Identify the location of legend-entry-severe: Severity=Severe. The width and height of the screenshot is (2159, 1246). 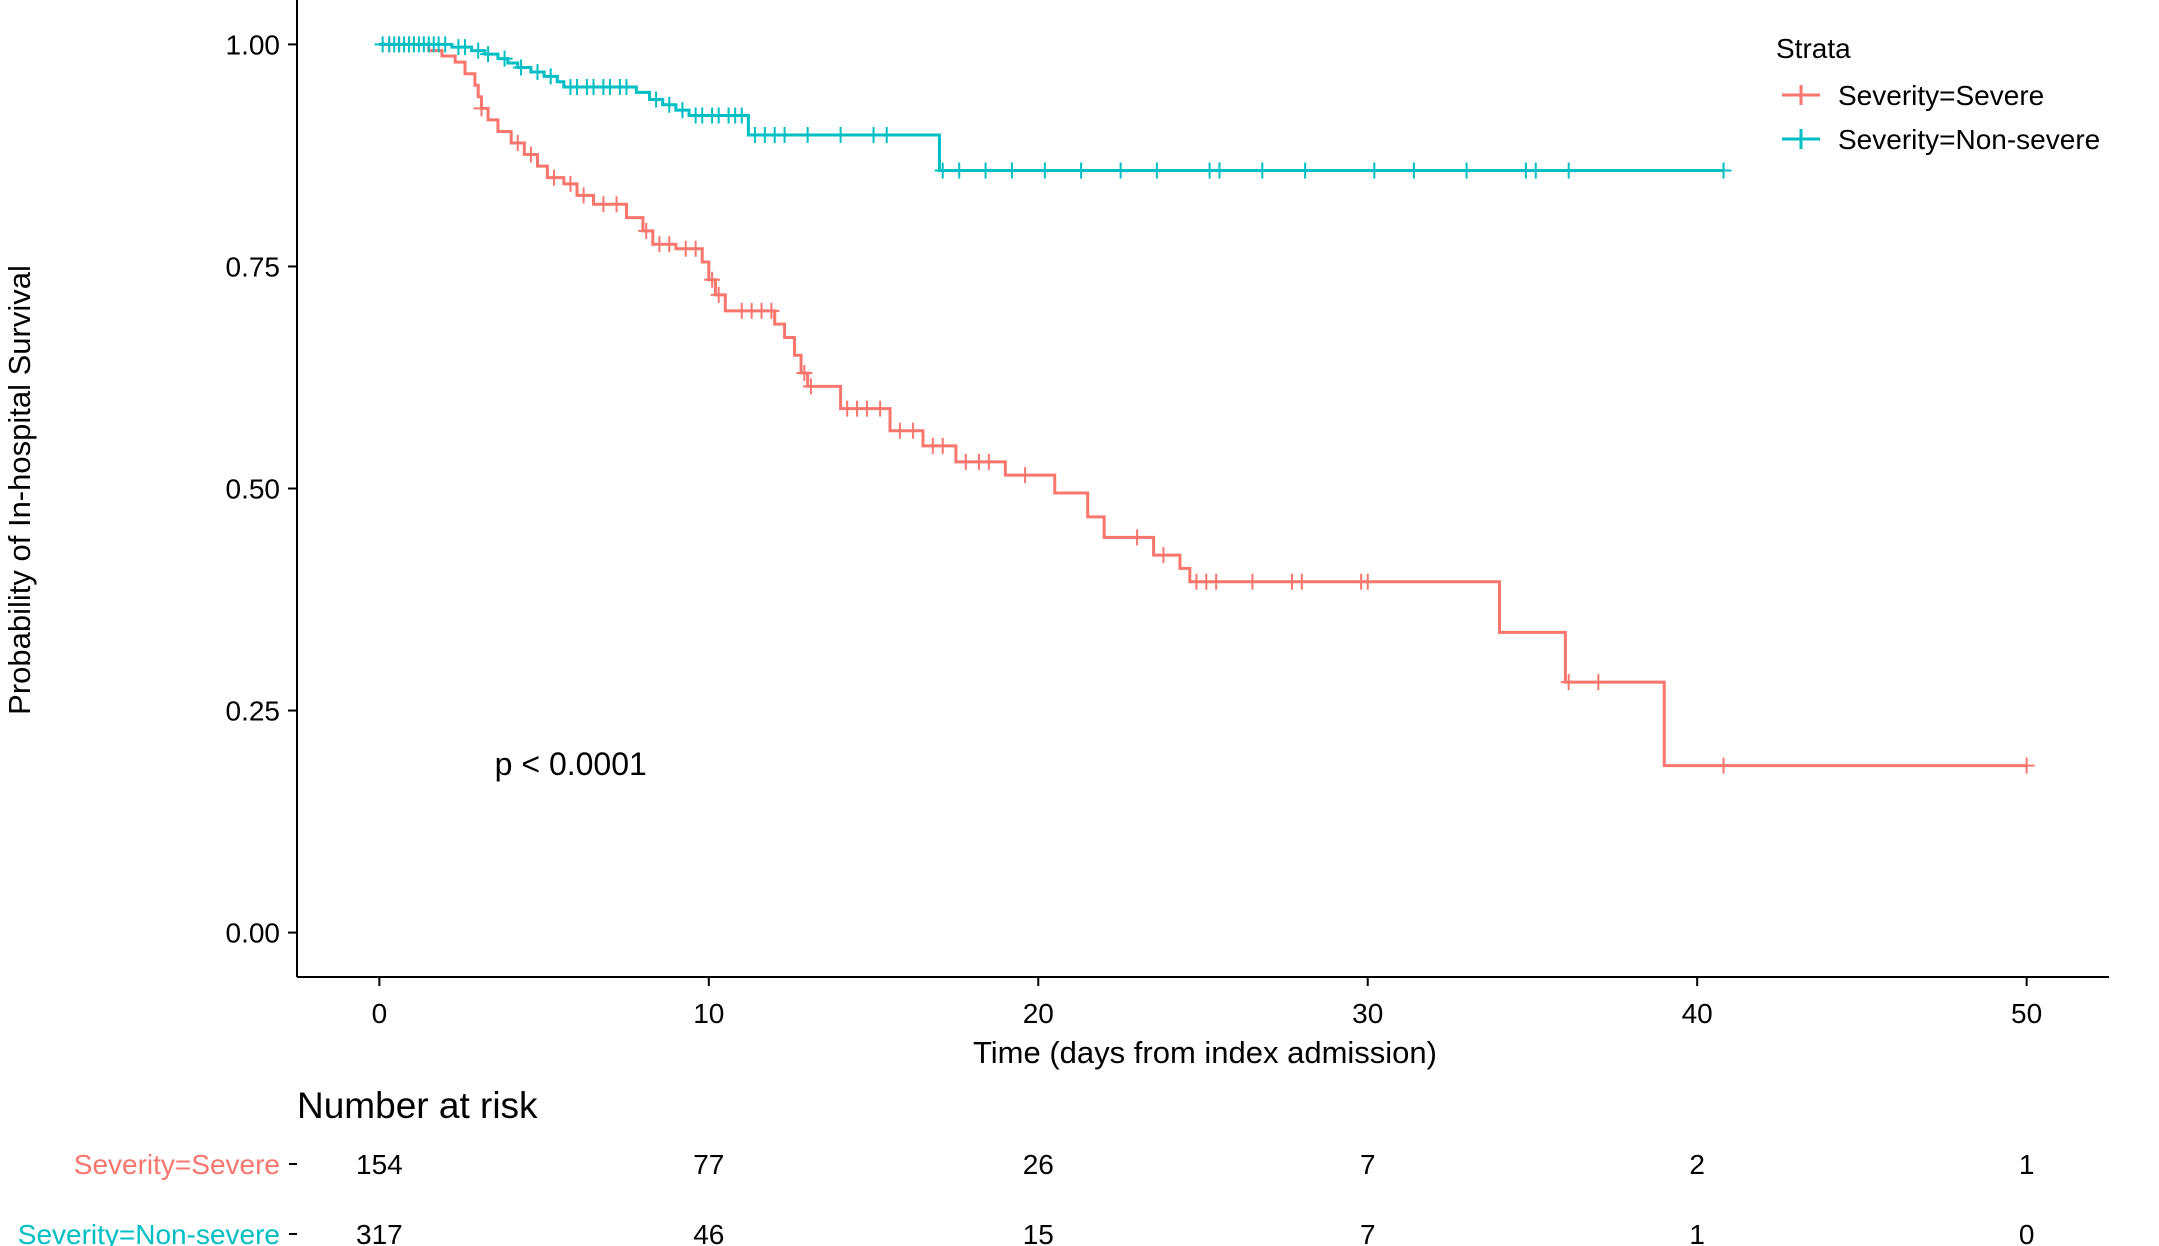
(1913, 95).